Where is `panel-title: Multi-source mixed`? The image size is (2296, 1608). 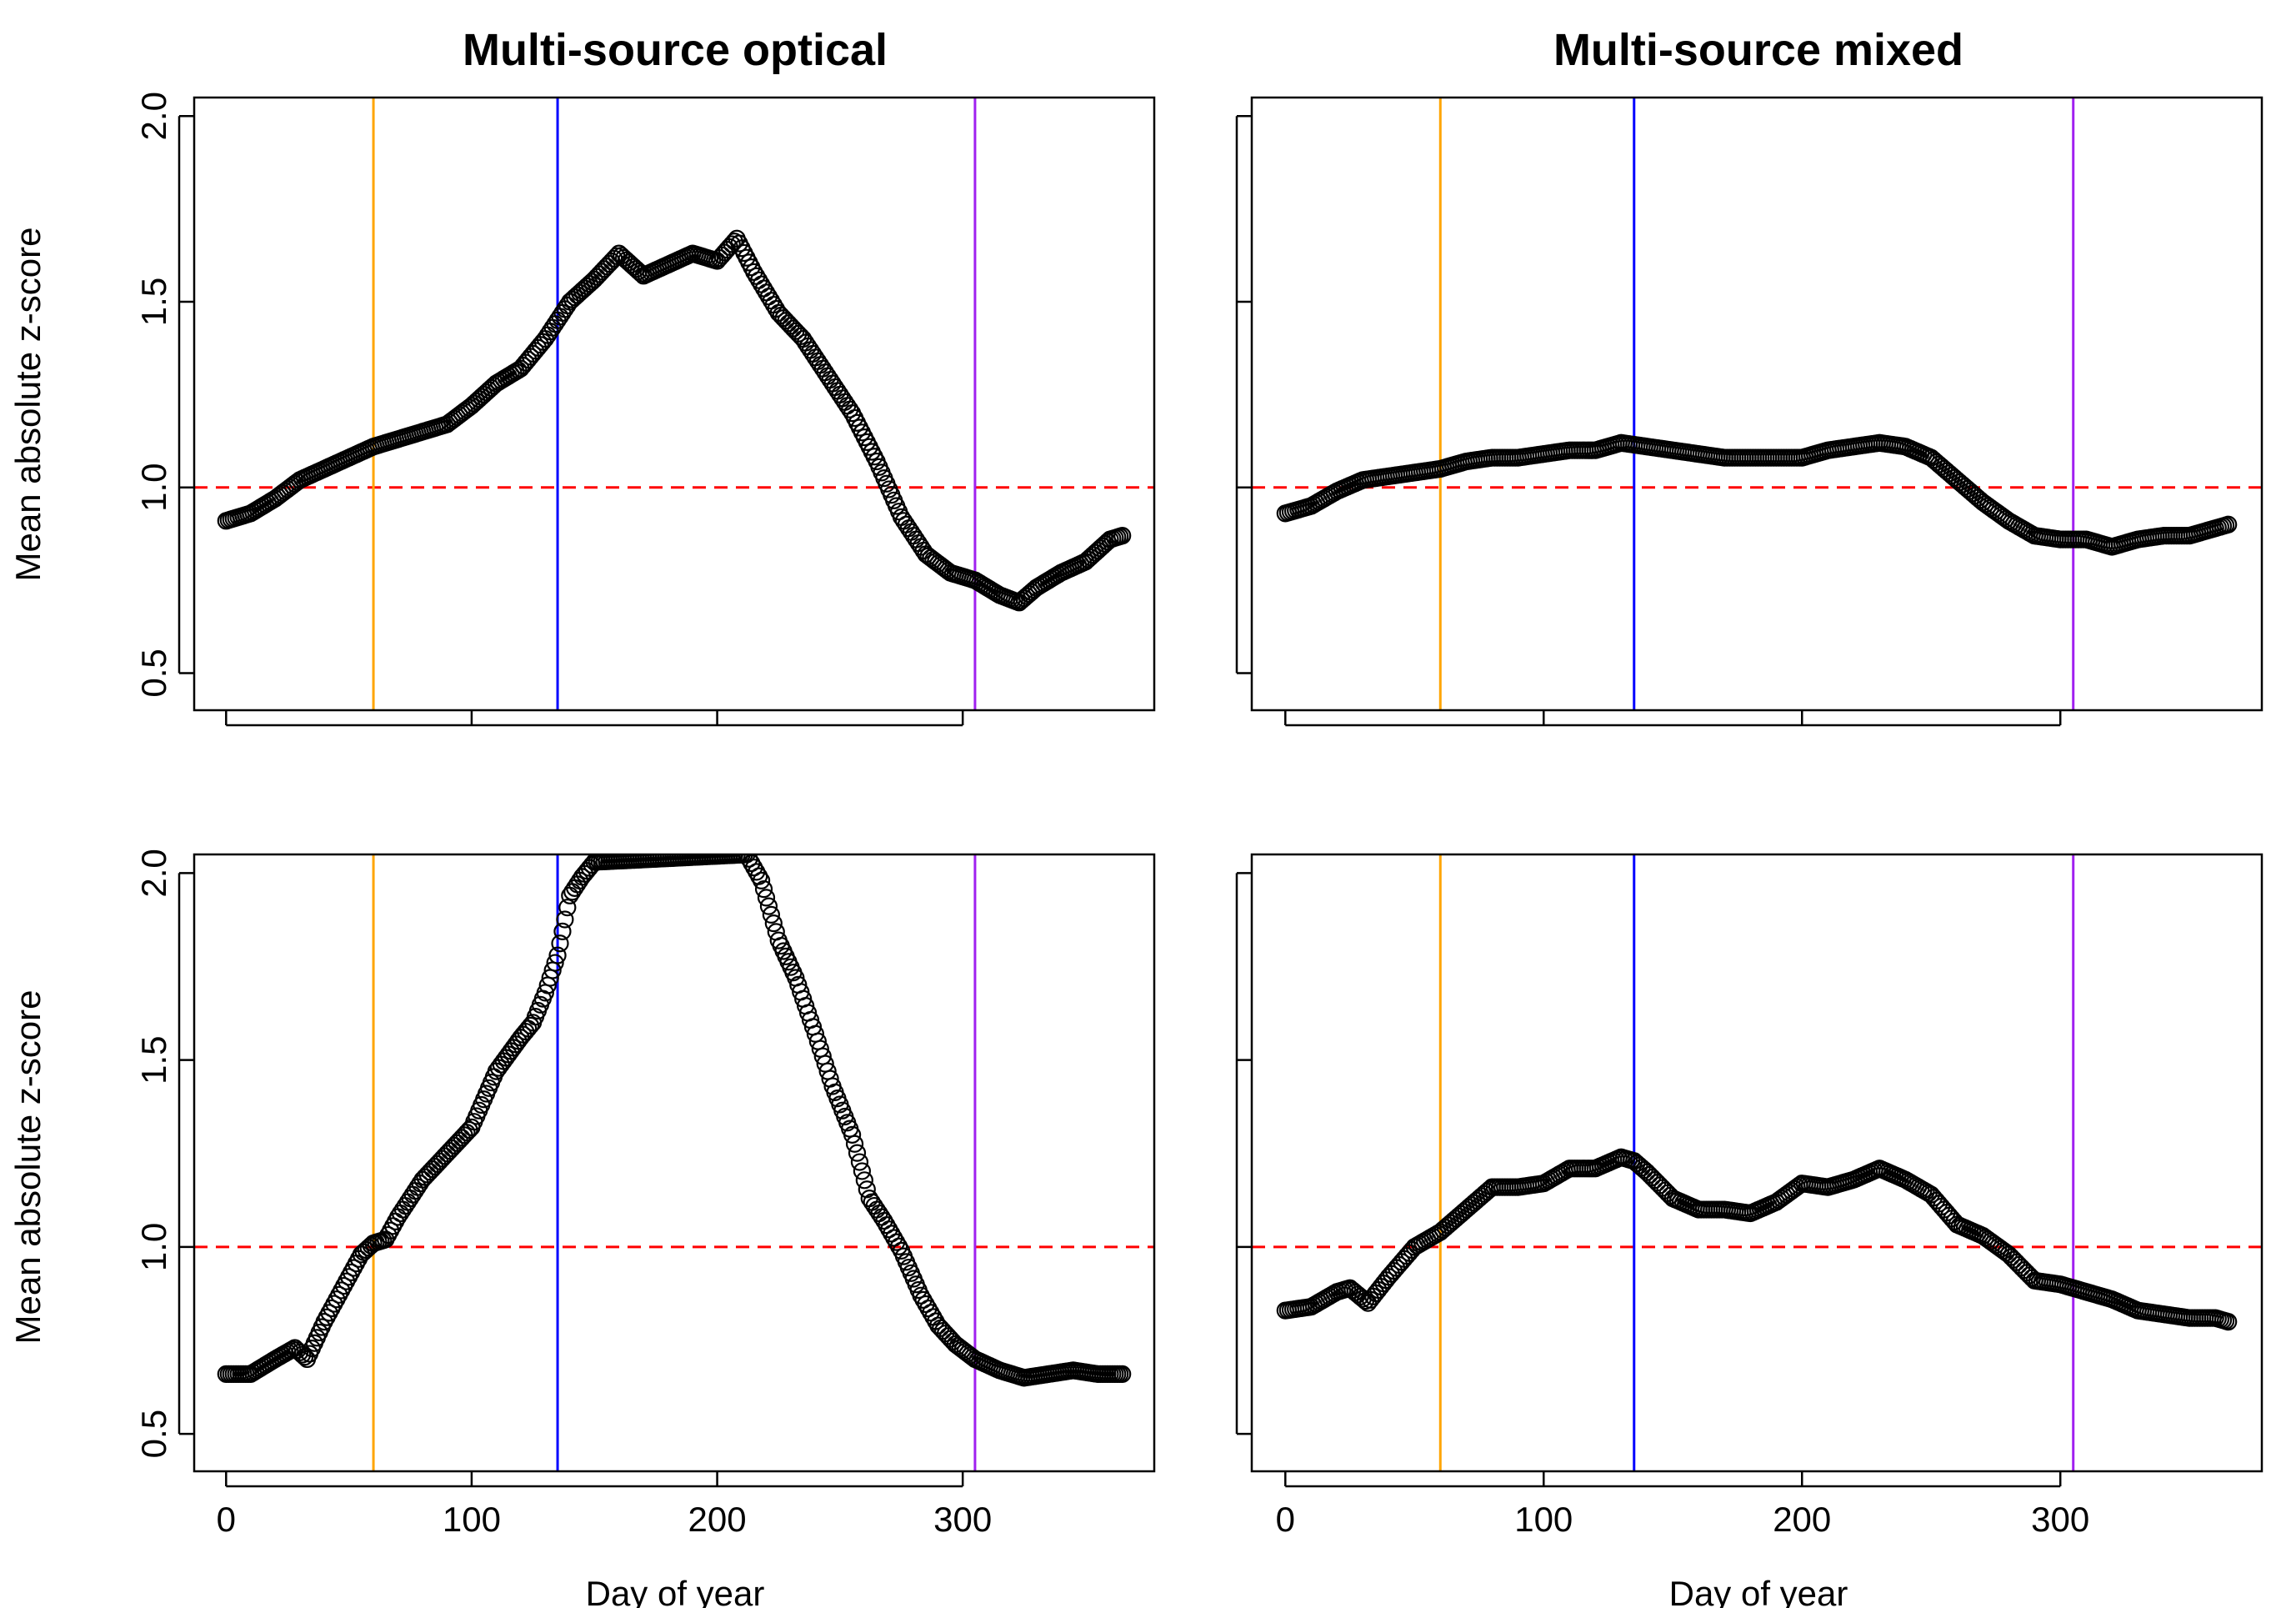
panel-title: Multi-source mixed is located at coordinates (1758, 50).